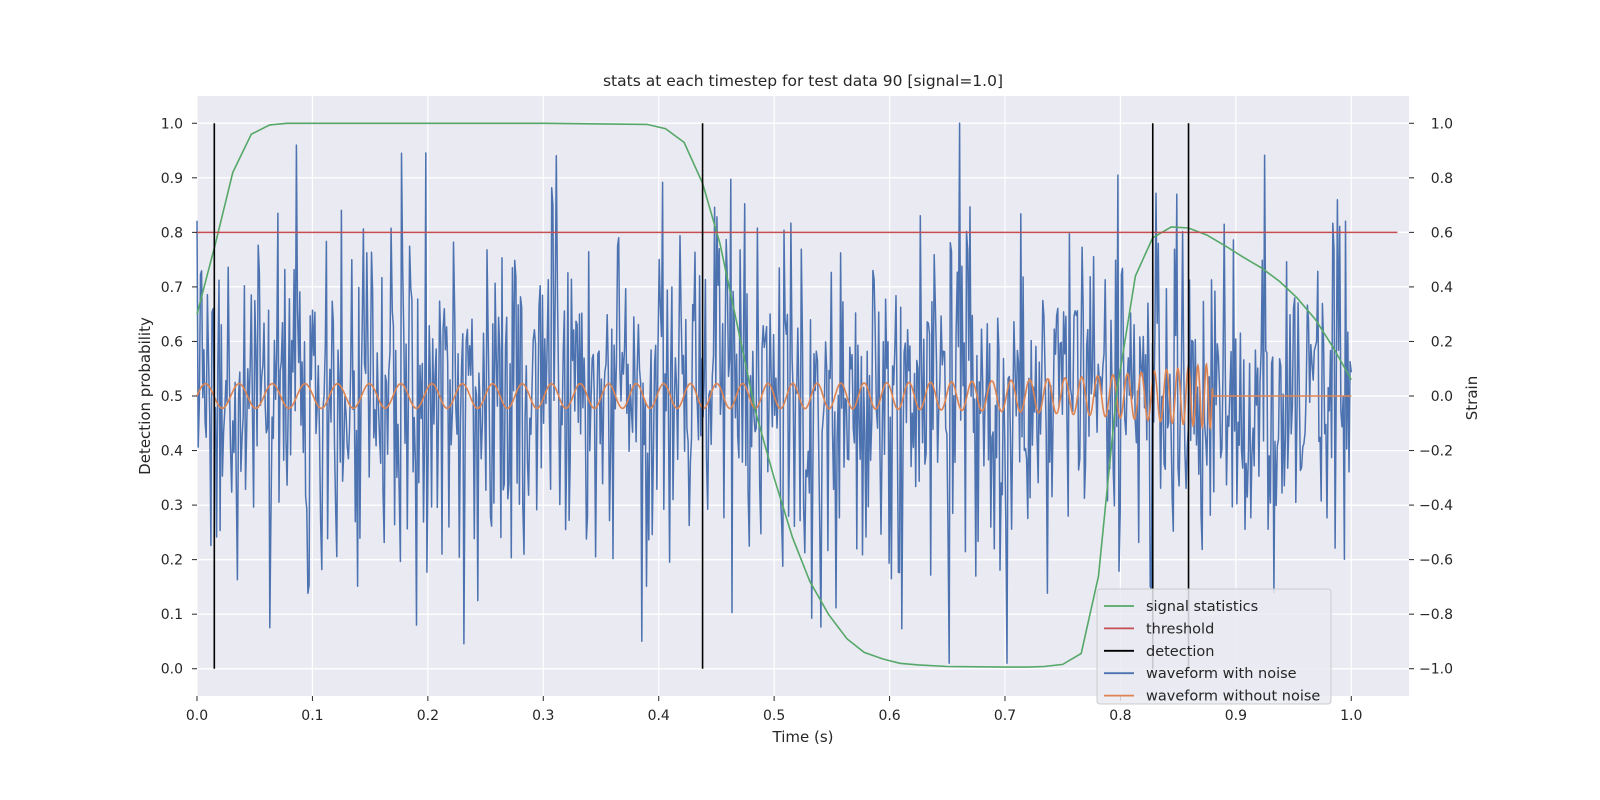 This screenshot has height=800, width=1600. I want to click on legend-label: detection, so click(1180, 652).